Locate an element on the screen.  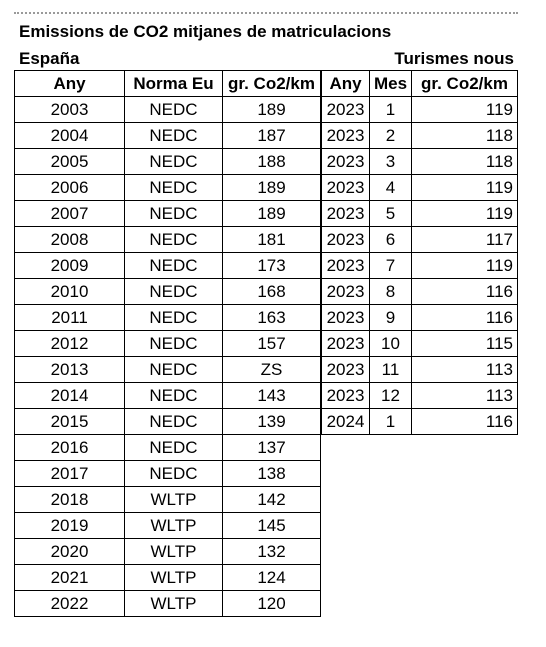
year-cell: 2018 is located at coordinates (69, 499).